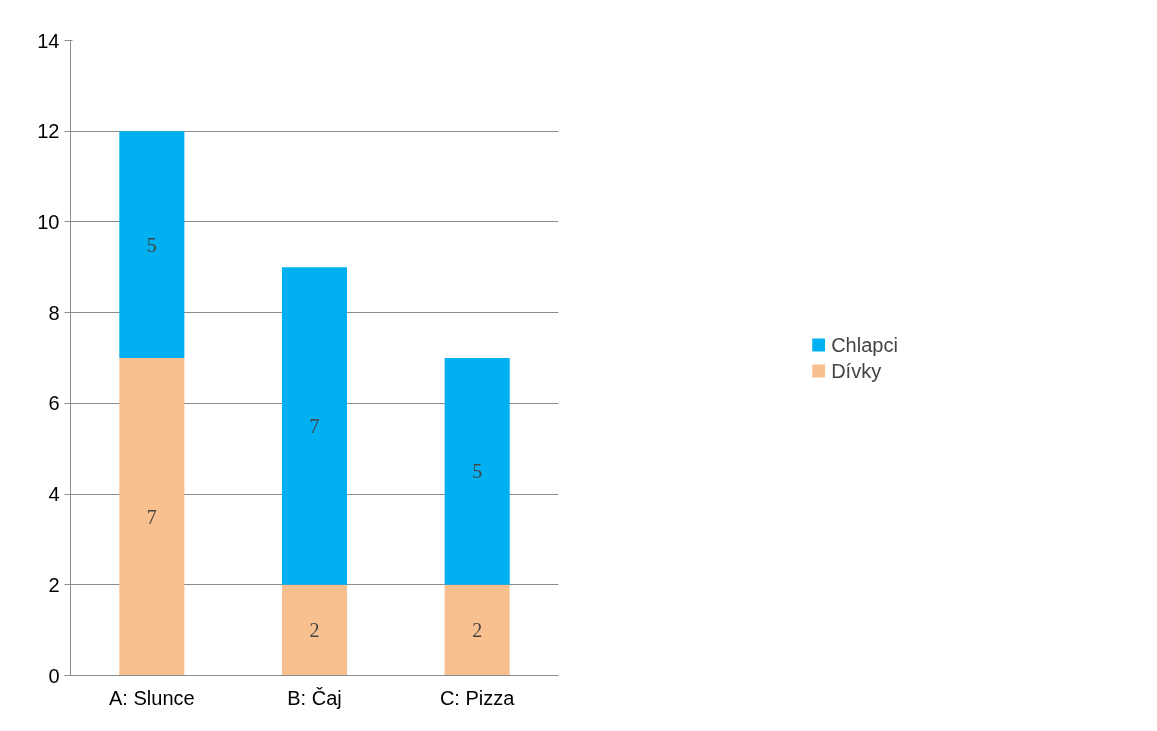  What do you see at coordinates (54, 403) in the screenshot?
I see `y-tick-label: 6` at bounding box center [54, 403].